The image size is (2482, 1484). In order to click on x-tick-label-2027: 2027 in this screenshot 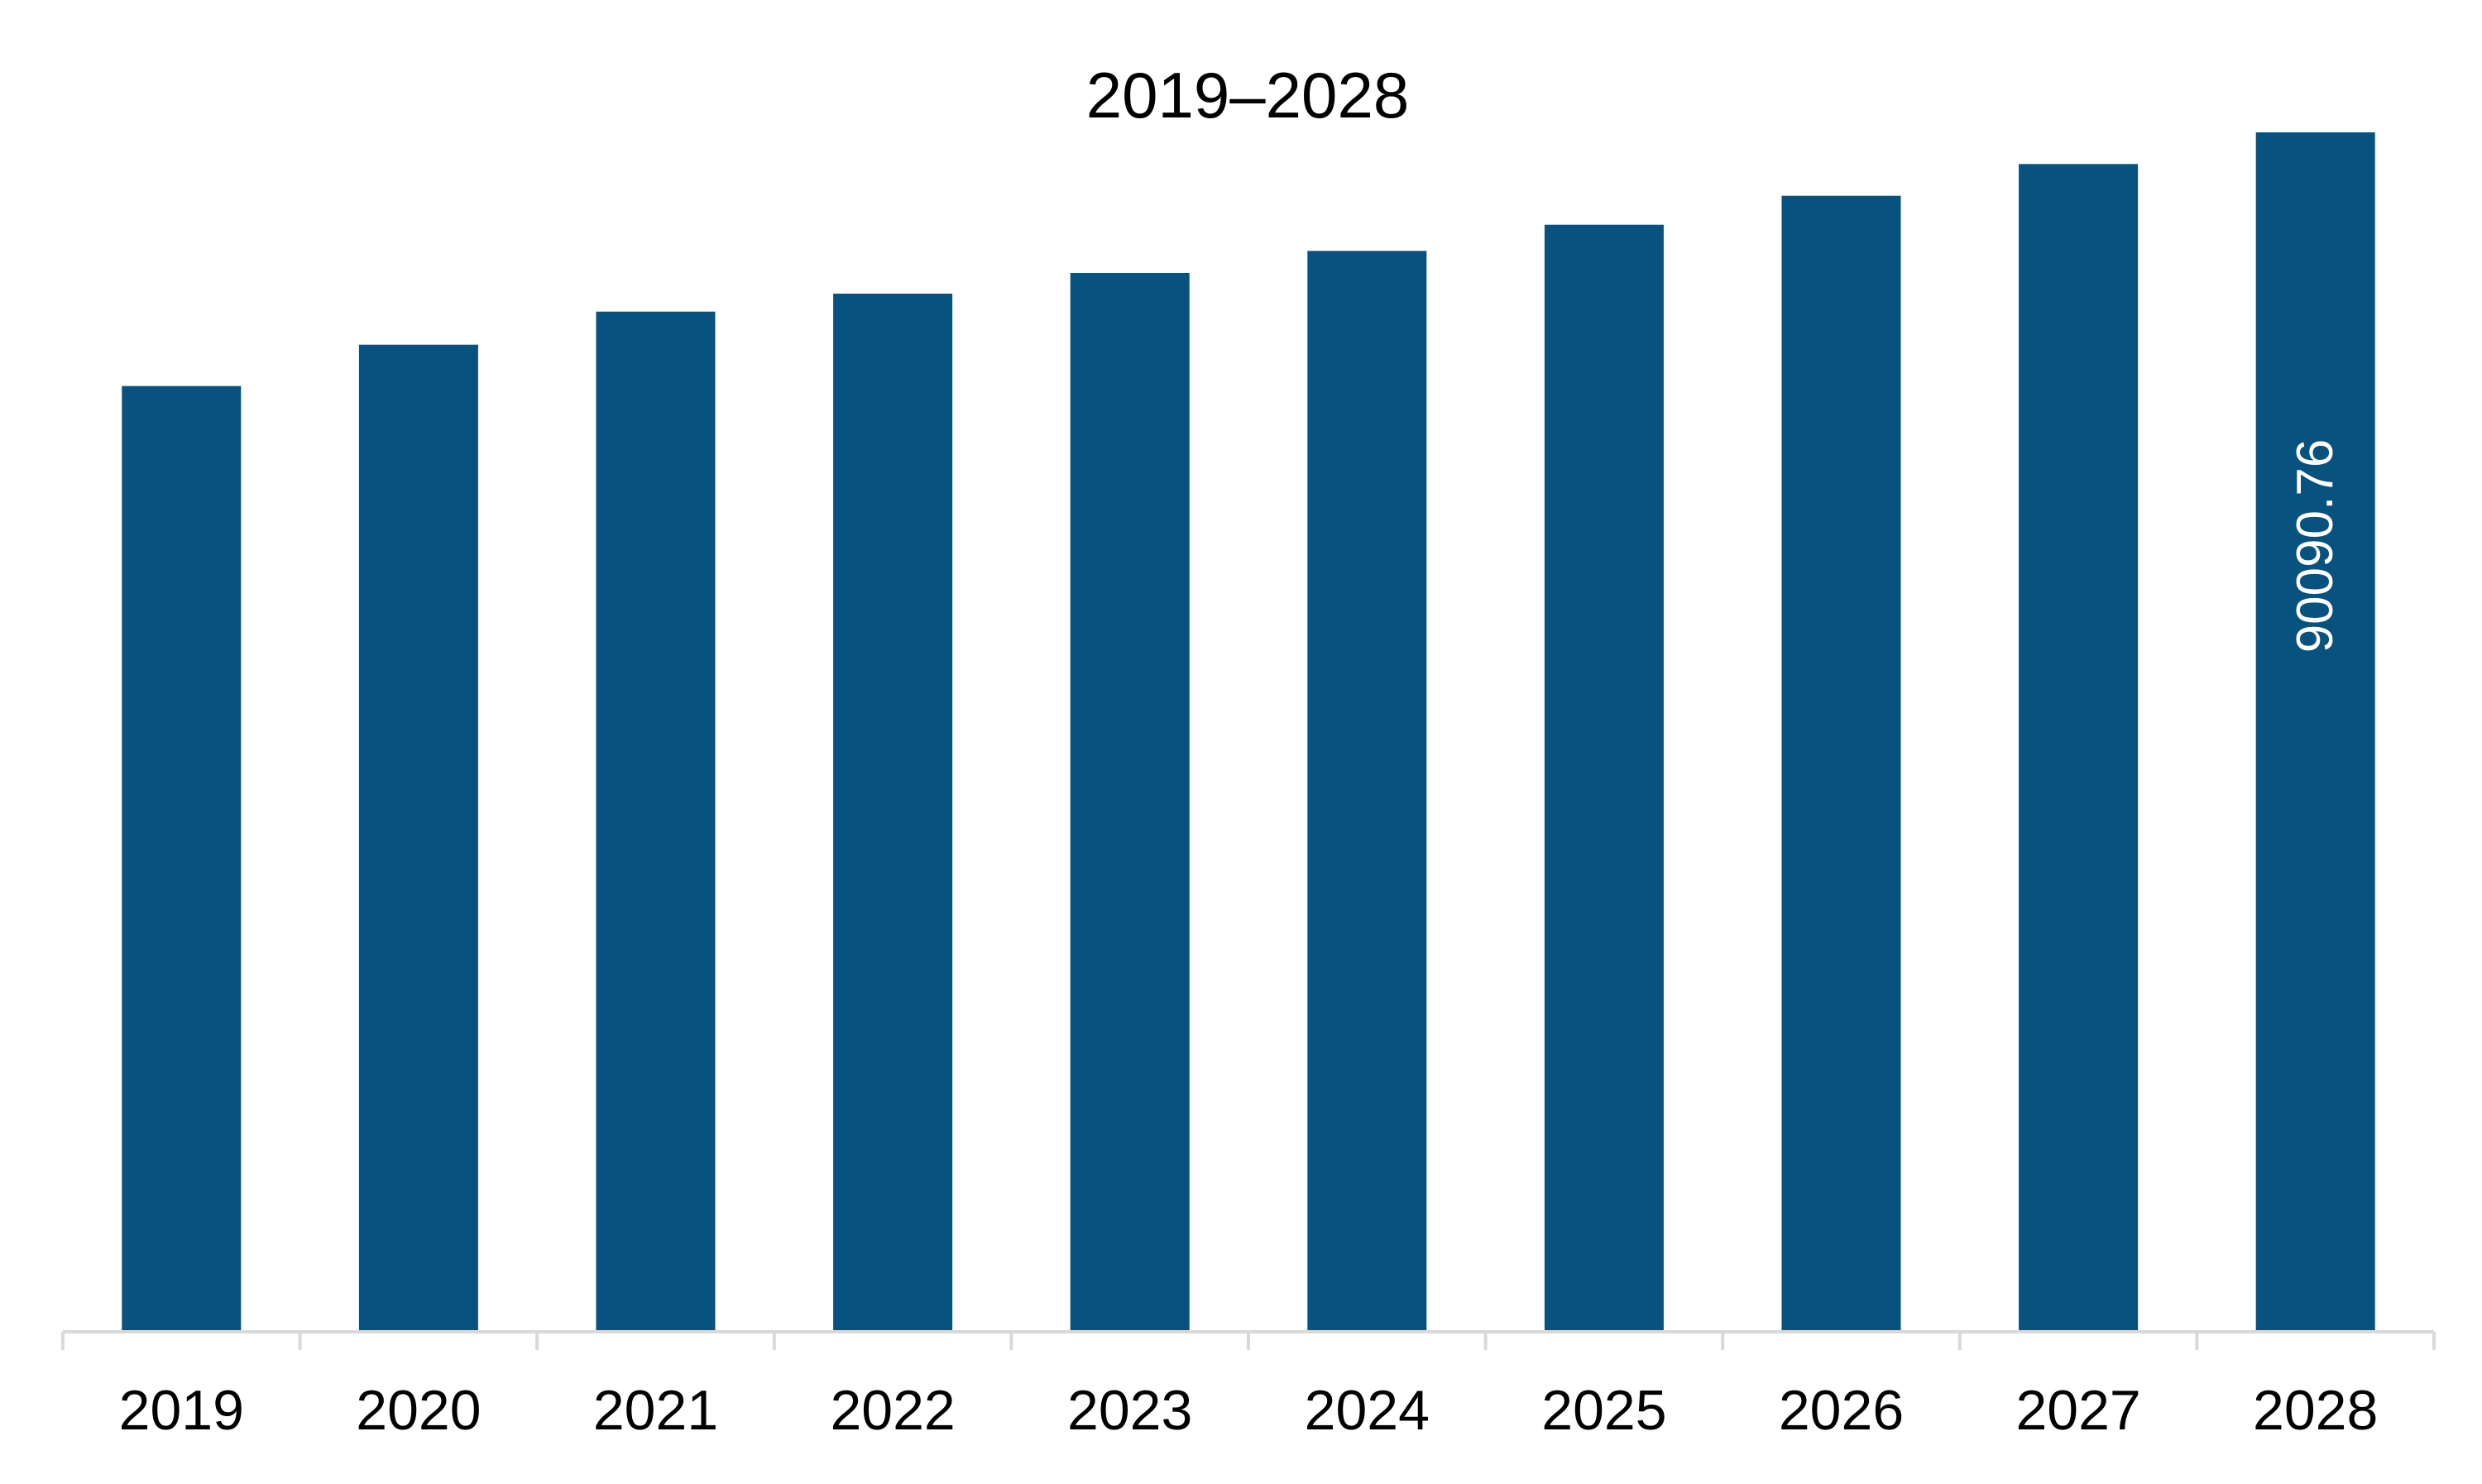, I will do `click(2077, 1410)`.